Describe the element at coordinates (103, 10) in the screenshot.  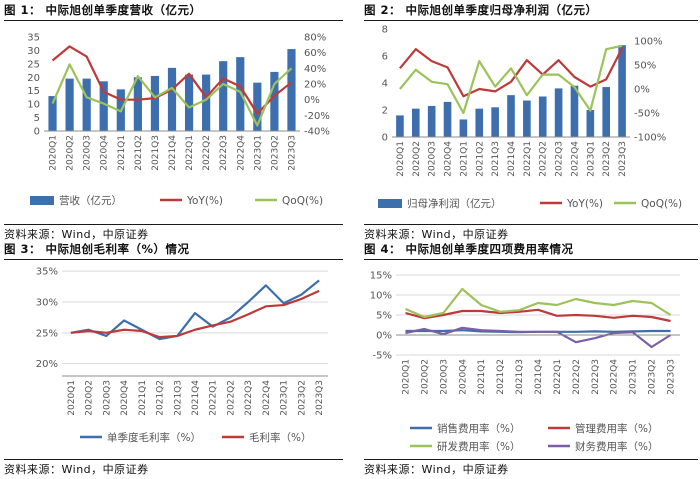
I see `chart1-title: 图 1： 中际旭创单季度营收（亿元）` at that location.